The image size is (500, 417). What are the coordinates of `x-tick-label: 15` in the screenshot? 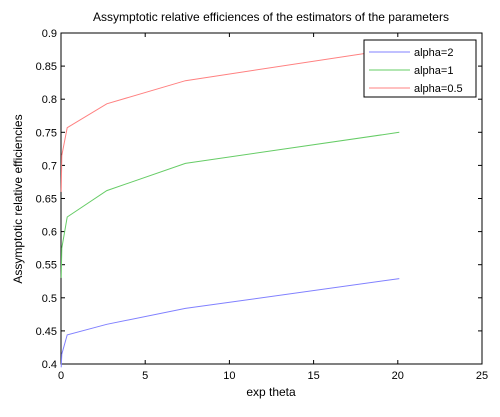 It's located at (313, 376).